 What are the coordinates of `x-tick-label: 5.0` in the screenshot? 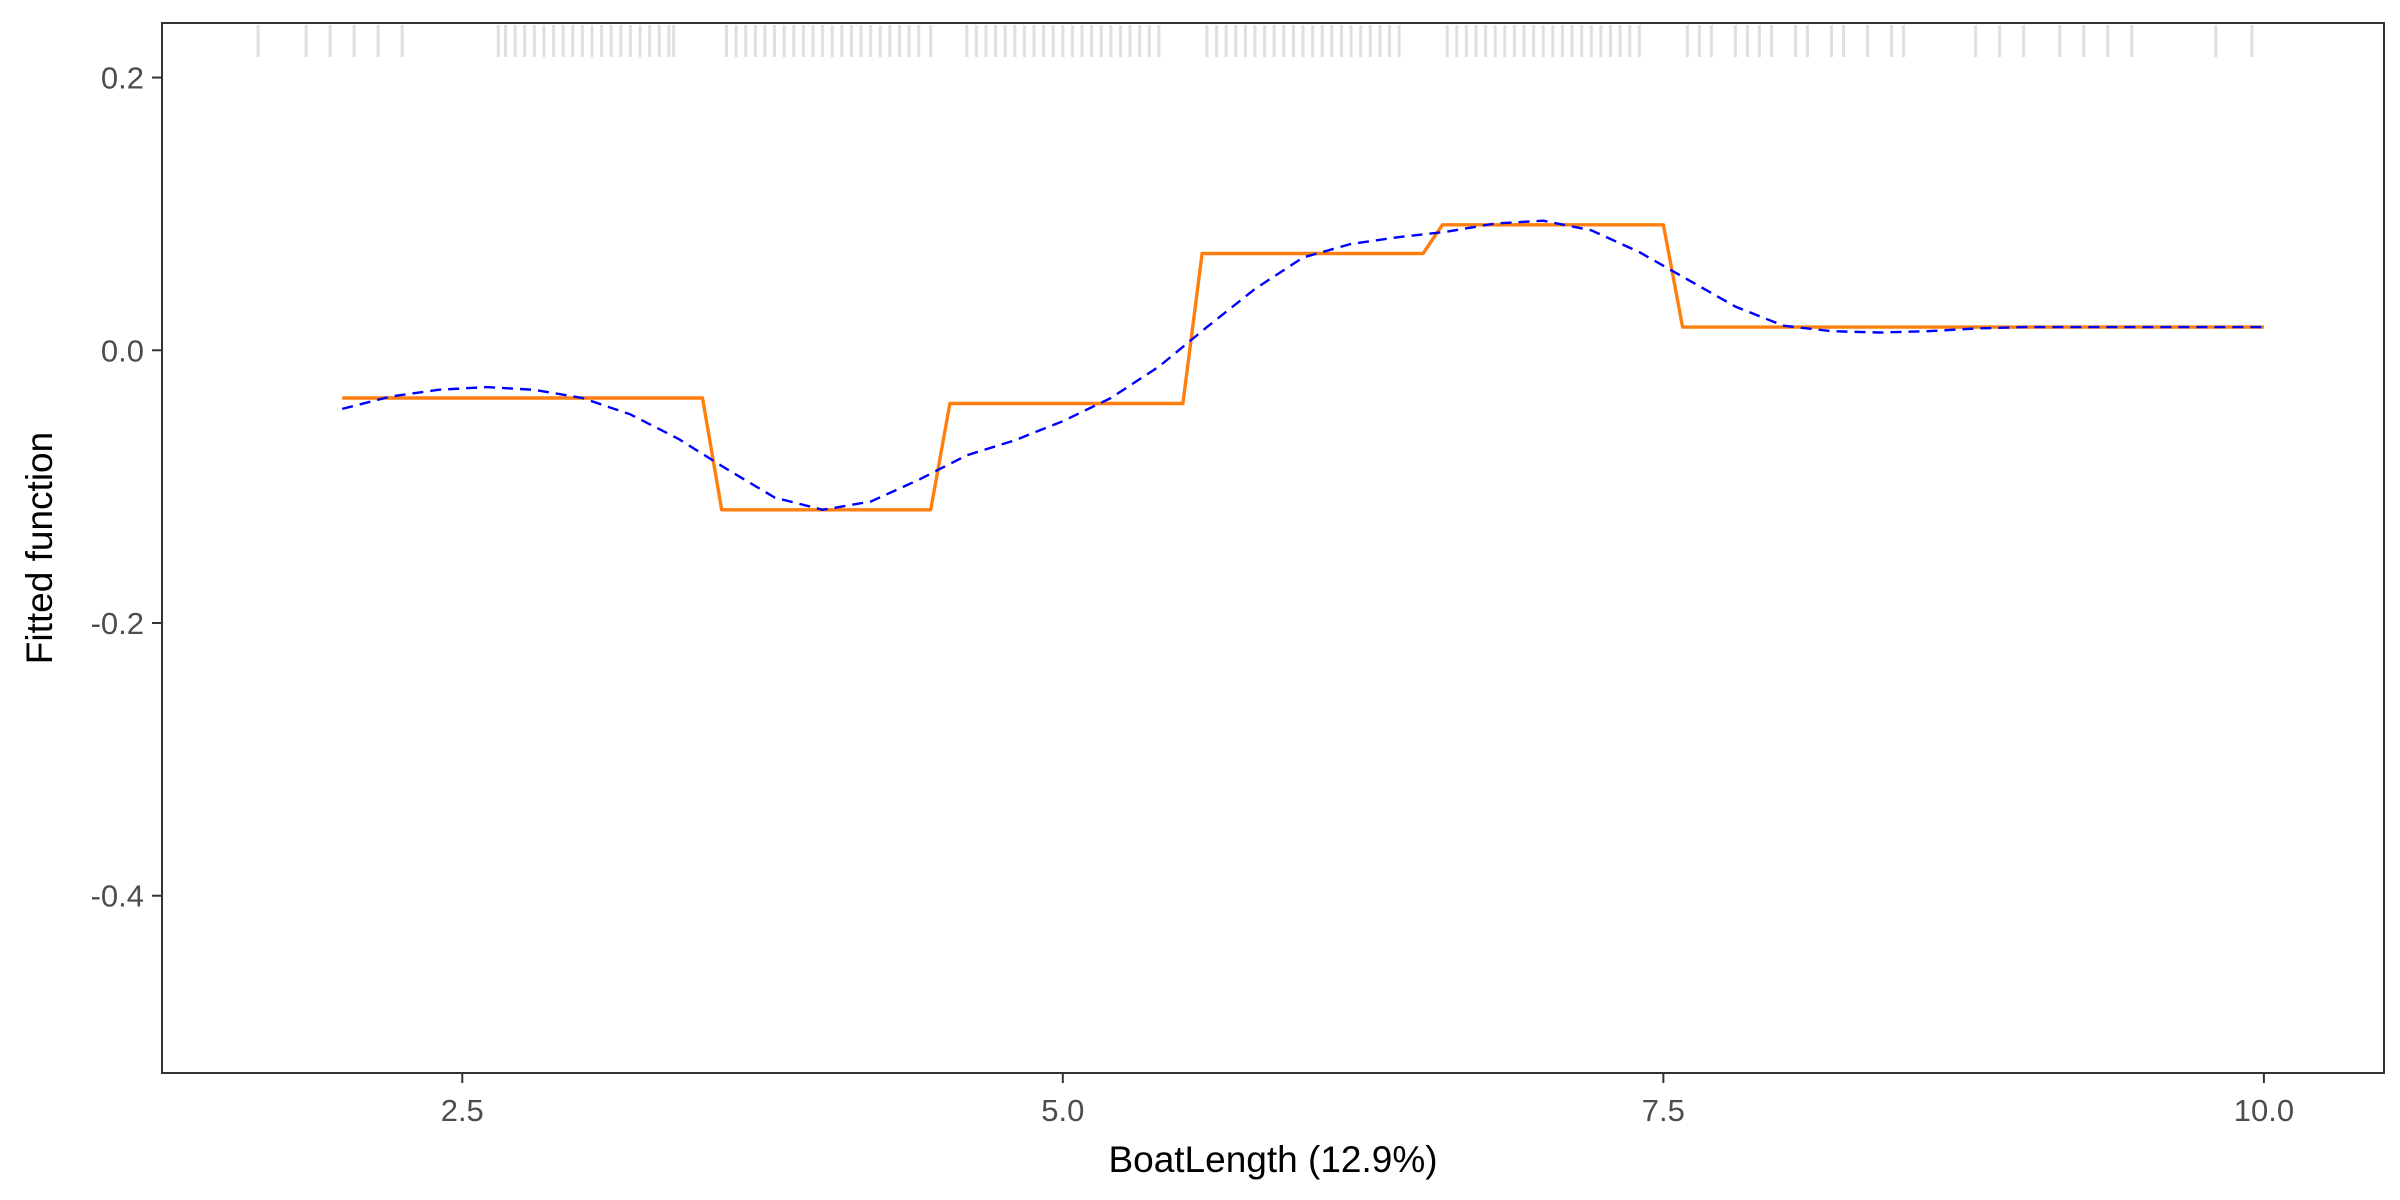 It's located at (1062, 1110).